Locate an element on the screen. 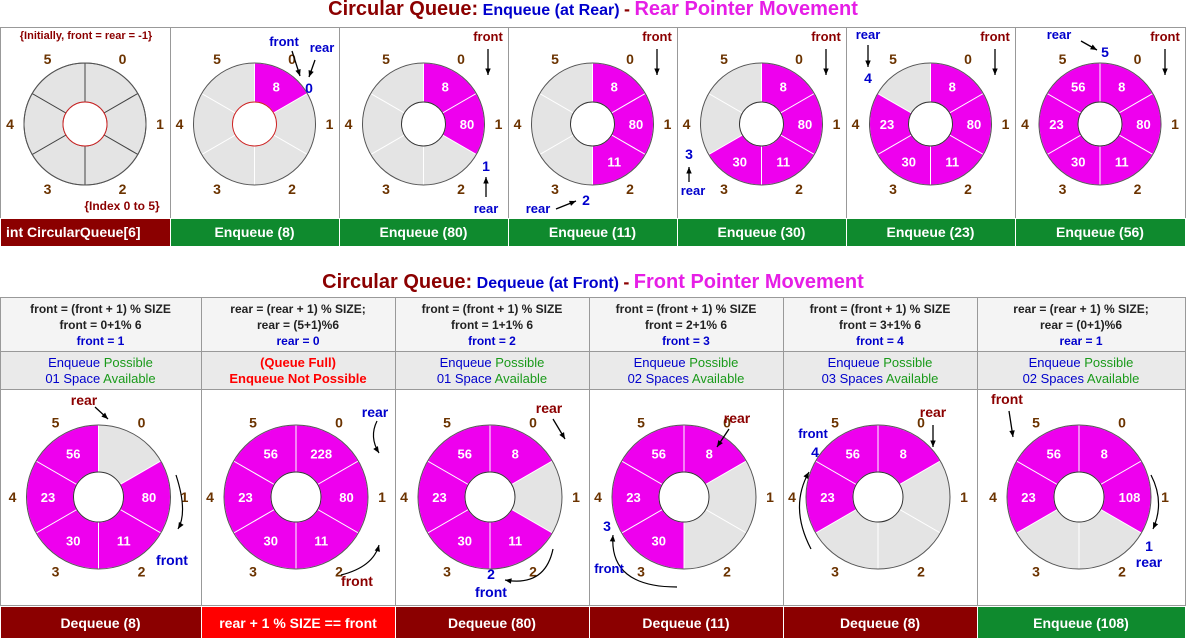 This screenshot has width=1186, height=639. queue-value-5: 56 is located at coordinates (1054, 453).